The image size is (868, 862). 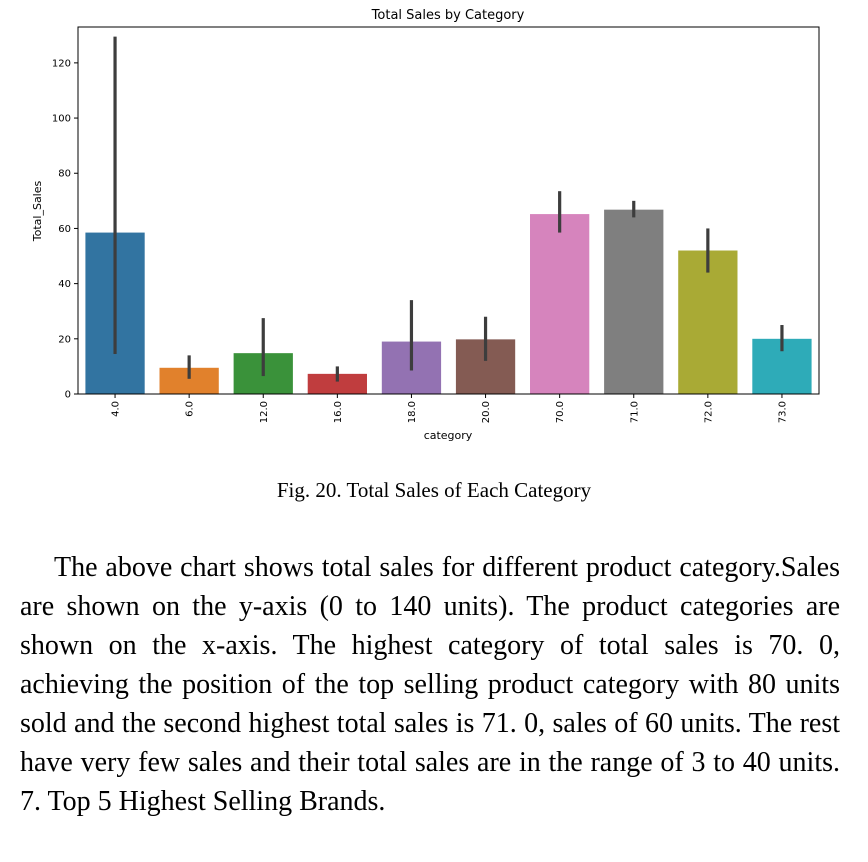 What do you see at coordinates (560, 304) in the screenshot?
I see `bar-70.0` at bounding box center [560, 304].